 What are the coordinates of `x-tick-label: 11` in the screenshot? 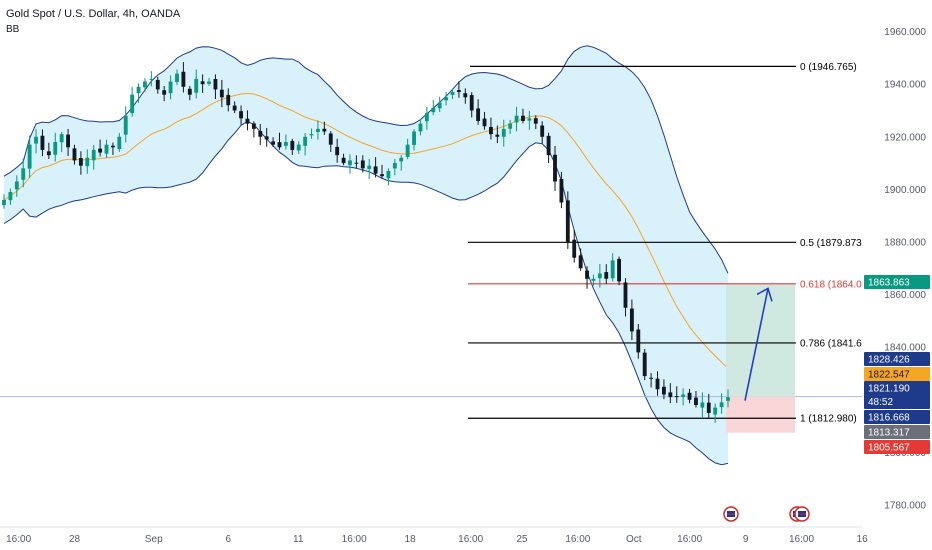 It's located at (298, 539).